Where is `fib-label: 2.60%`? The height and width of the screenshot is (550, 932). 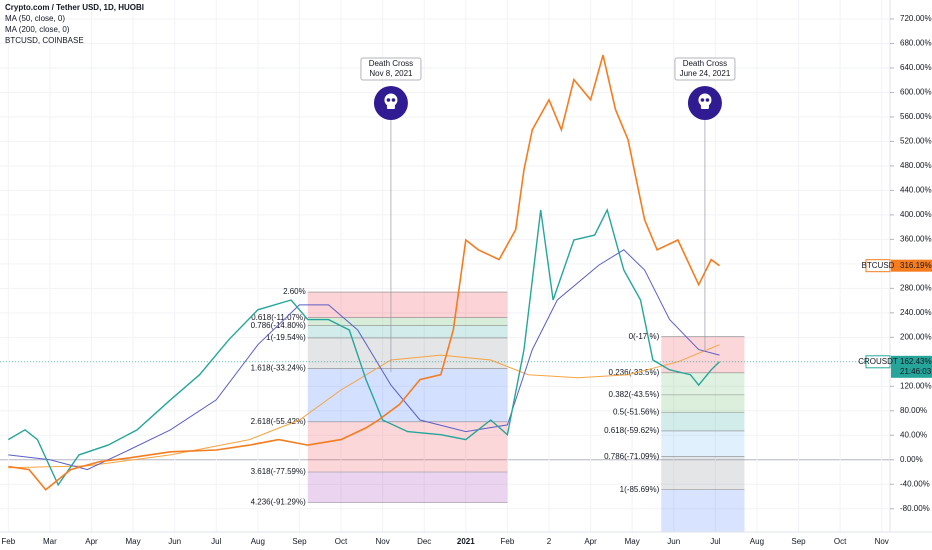 fib-label: 2.60% is located at coordinates (294, 291).